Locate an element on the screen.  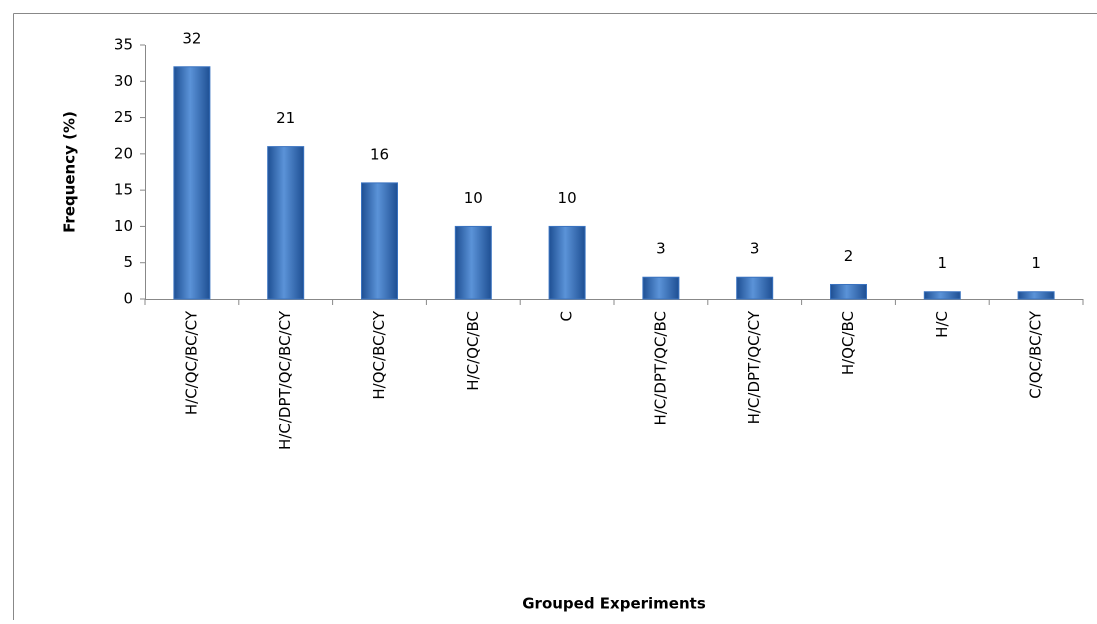
x-tick-label: H/C/QC/BC/CY is located at coordinates (191, 362).